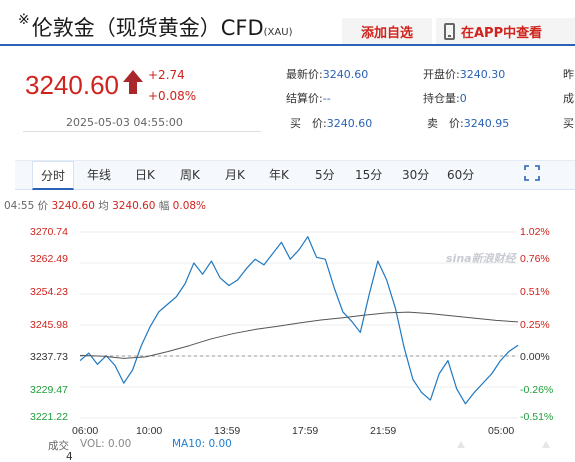  What do you see at coordinates (49, 325) in the screenshot?
I see `y-tick-left: 3245.98` at bounding box center [49, 325].